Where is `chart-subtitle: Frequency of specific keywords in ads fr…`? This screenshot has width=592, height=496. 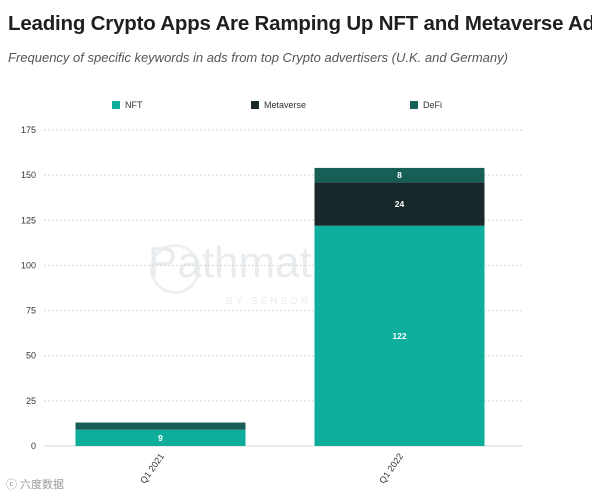
chart-subtitle: Frequency of specific keywords in ads fr… is located at coordinates (258, 57).